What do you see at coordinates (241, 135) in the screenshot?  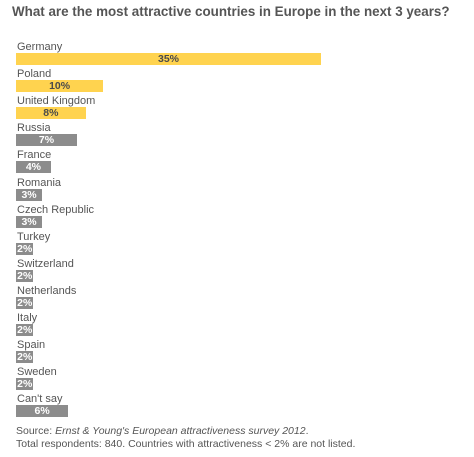 I see `bar-row: Russia 7%` at bounding box center [241, 135].